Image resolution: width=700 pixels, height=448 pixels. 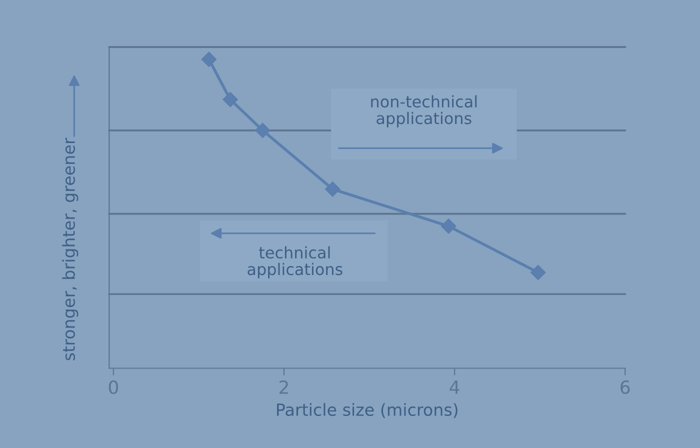 I want to click on annotation: technical applications, so click(x=295, y=262).